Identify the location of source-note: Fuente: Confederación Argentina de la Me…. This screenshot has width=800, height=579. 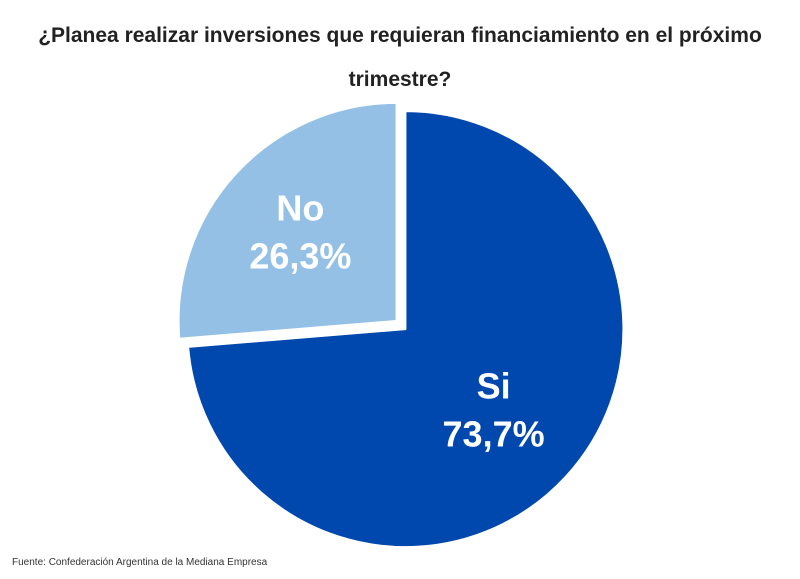
(140, 562).